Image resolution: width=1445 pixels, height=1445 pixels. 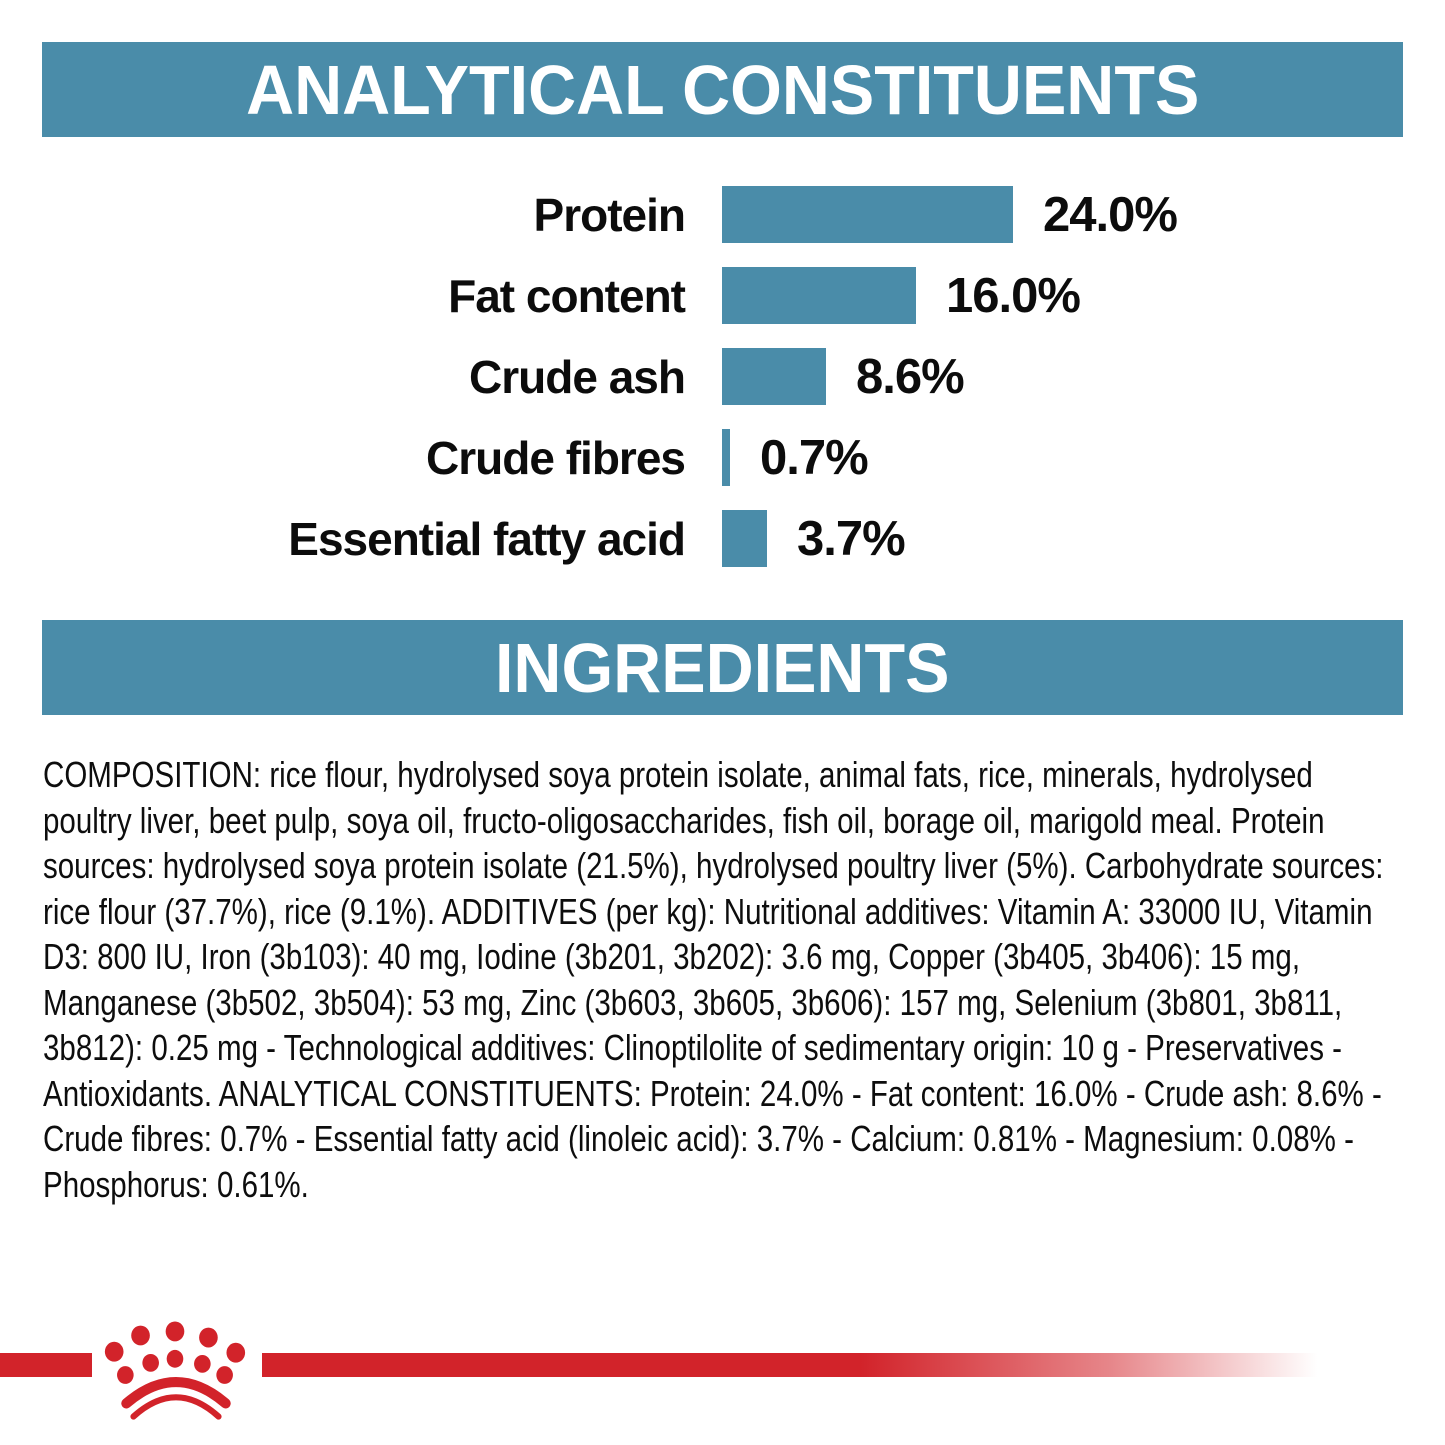 What do you see at coordinates (176, 1393) in the screenshot?
I see `crown-arc-thick` at bounding box center [176, 1393].